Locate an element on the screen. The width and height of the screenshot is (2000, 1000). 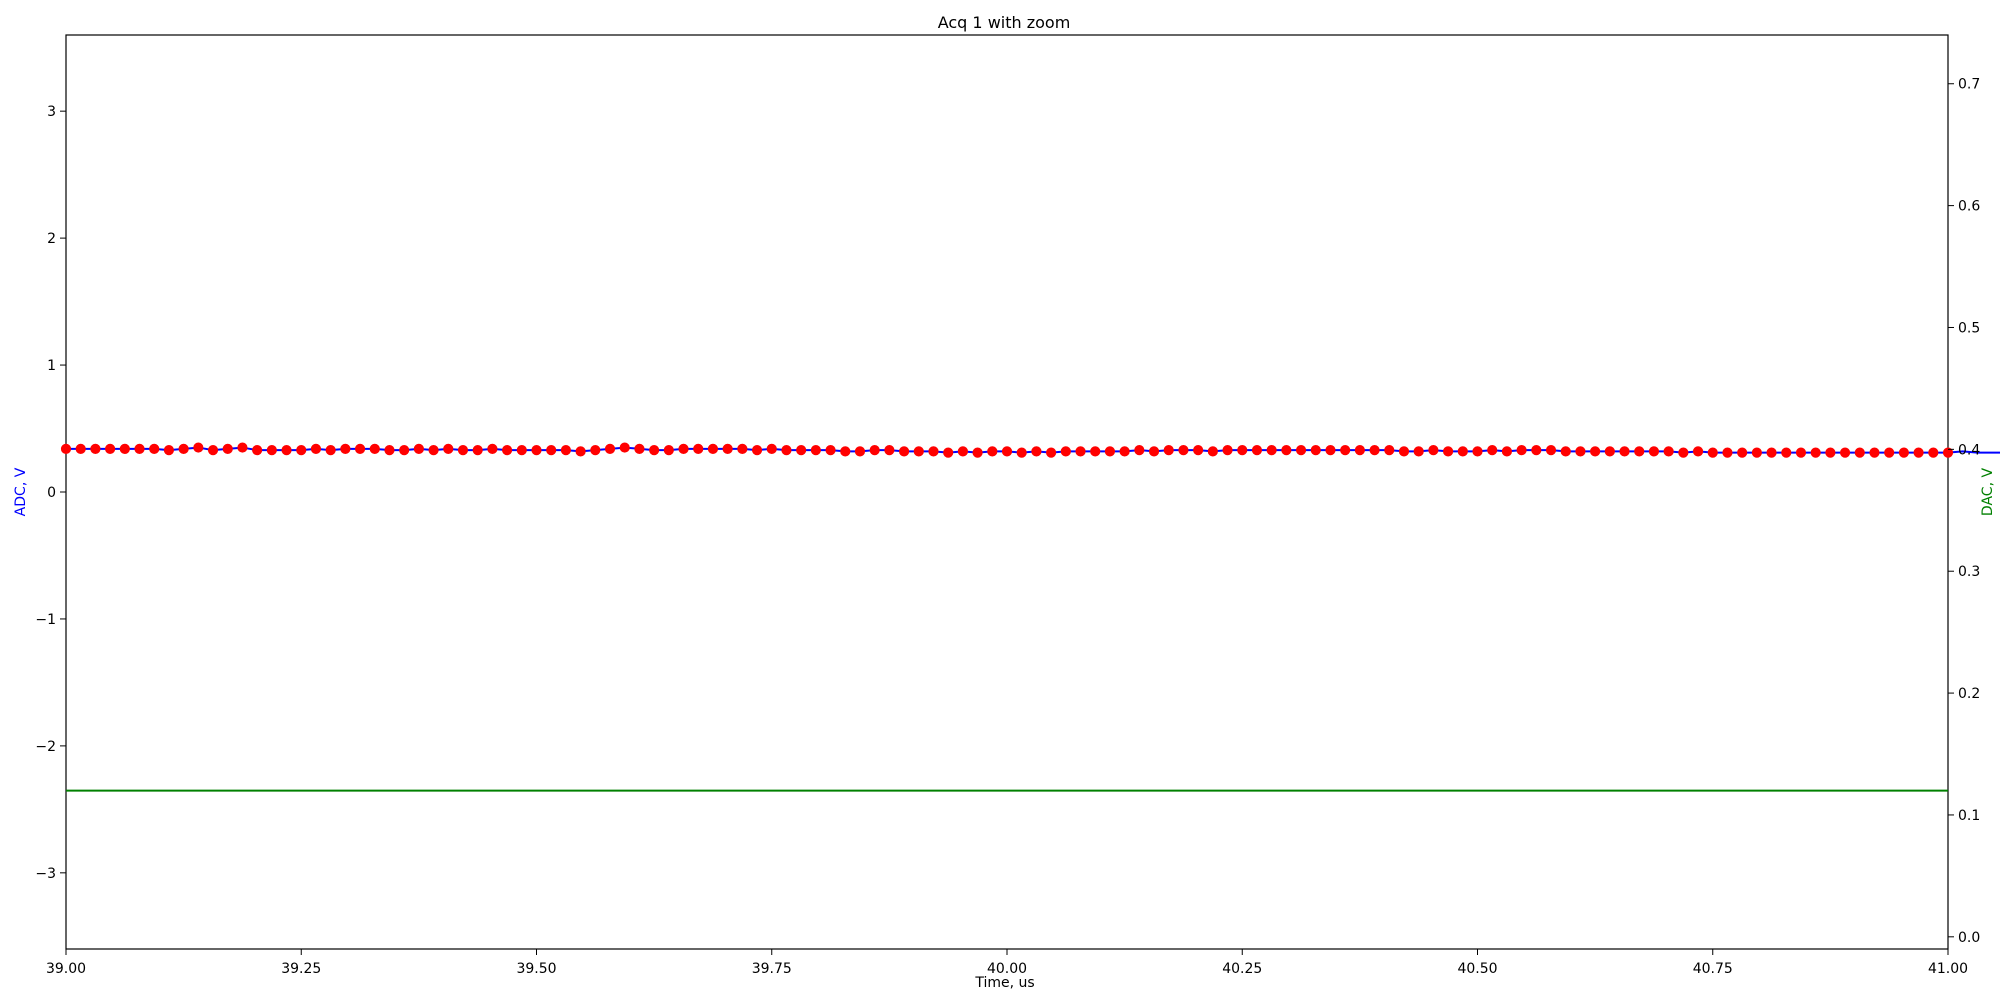
y-left-tick-label: 1 is located at coordinates (51, 366).